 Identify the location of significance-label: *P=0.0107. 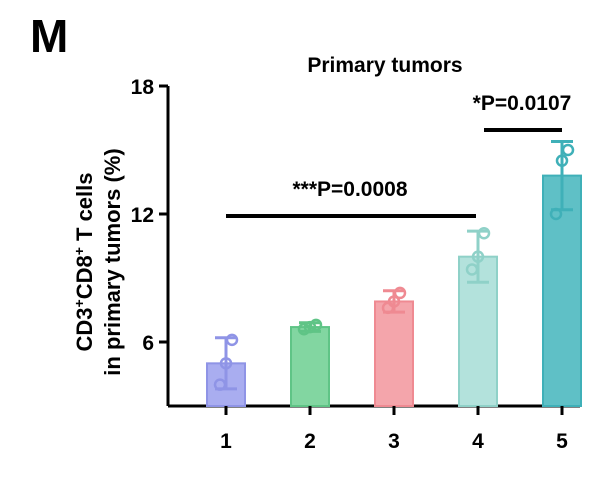
(522, 103).